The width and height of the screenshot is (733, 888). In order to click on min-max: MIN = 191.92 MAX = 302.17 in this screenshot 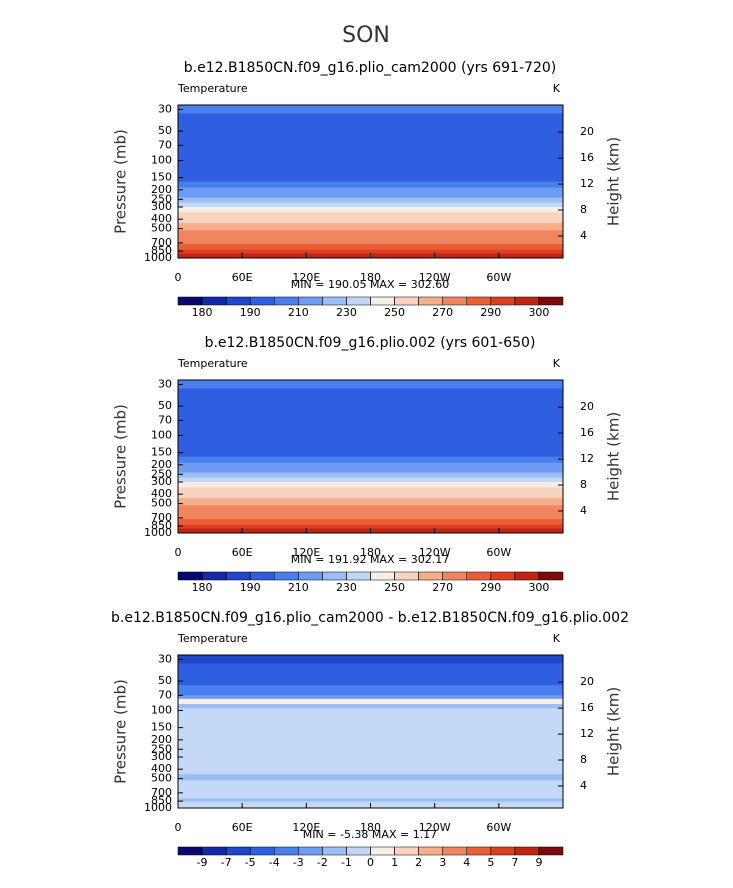, I will do `click(370, 559)`.